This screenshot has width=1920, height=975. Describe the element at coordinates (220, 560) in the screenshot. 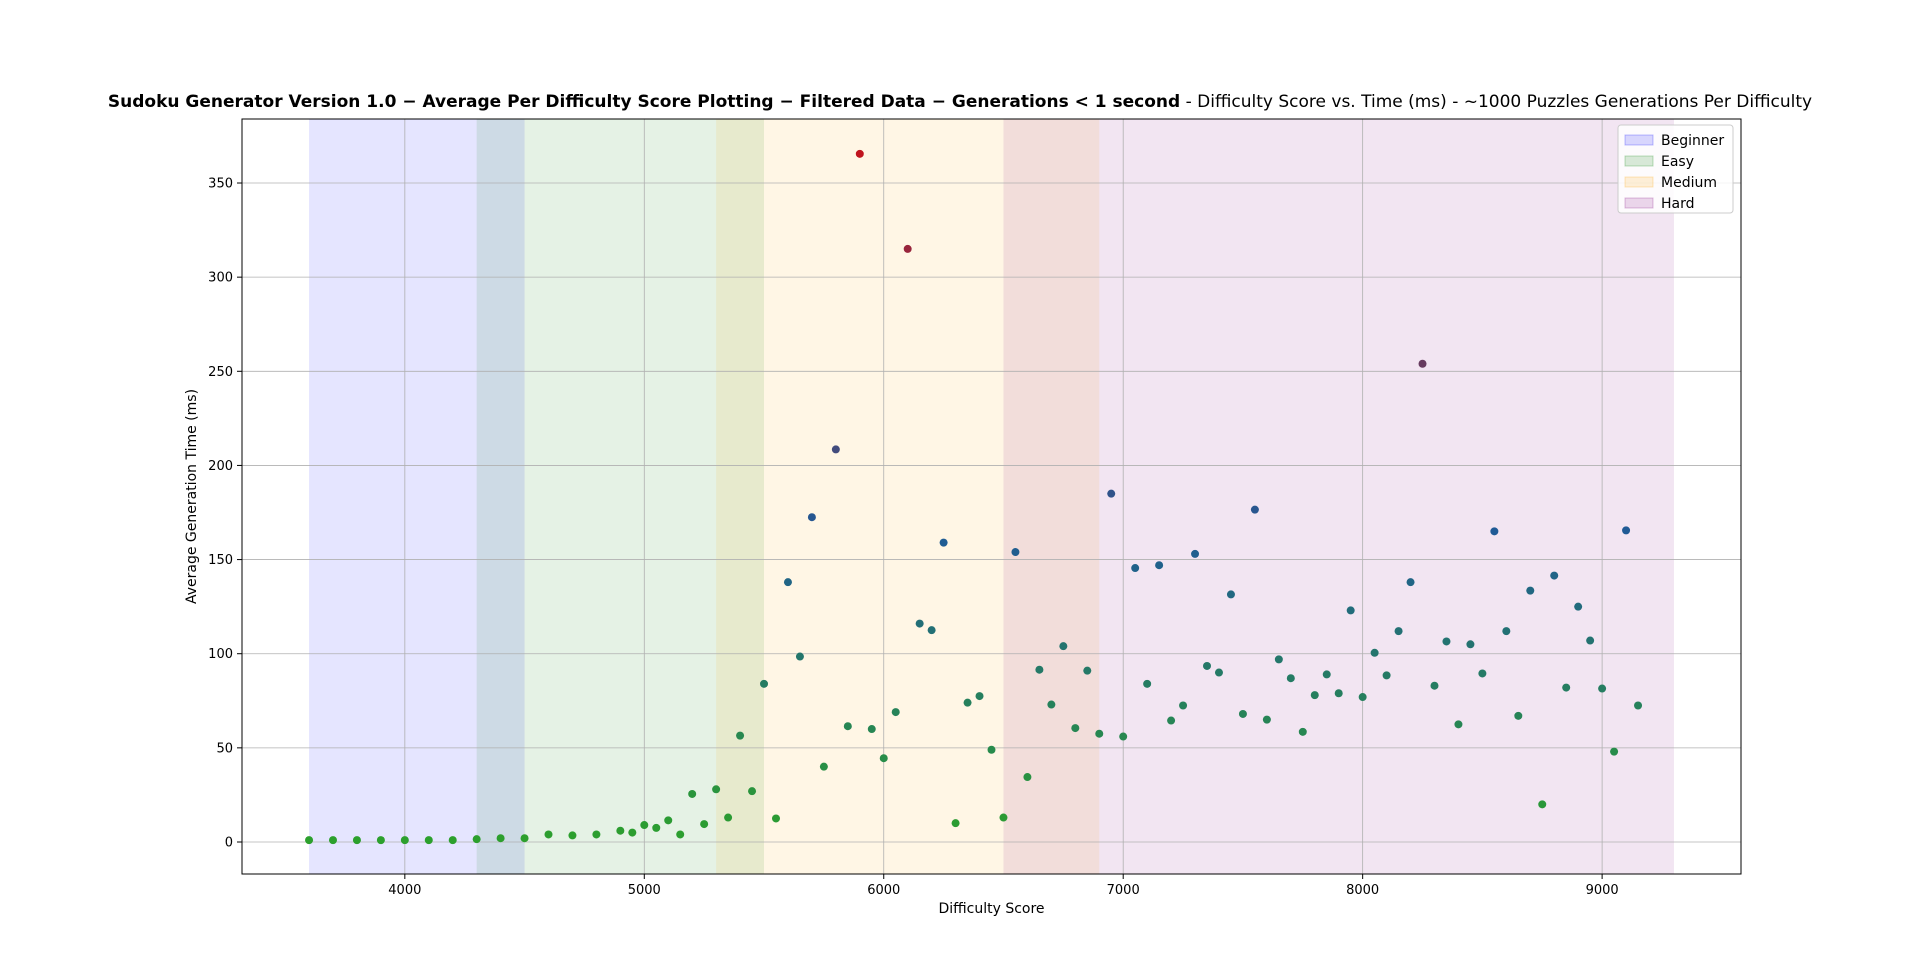

I see `y-tick-label: 150` at that location.